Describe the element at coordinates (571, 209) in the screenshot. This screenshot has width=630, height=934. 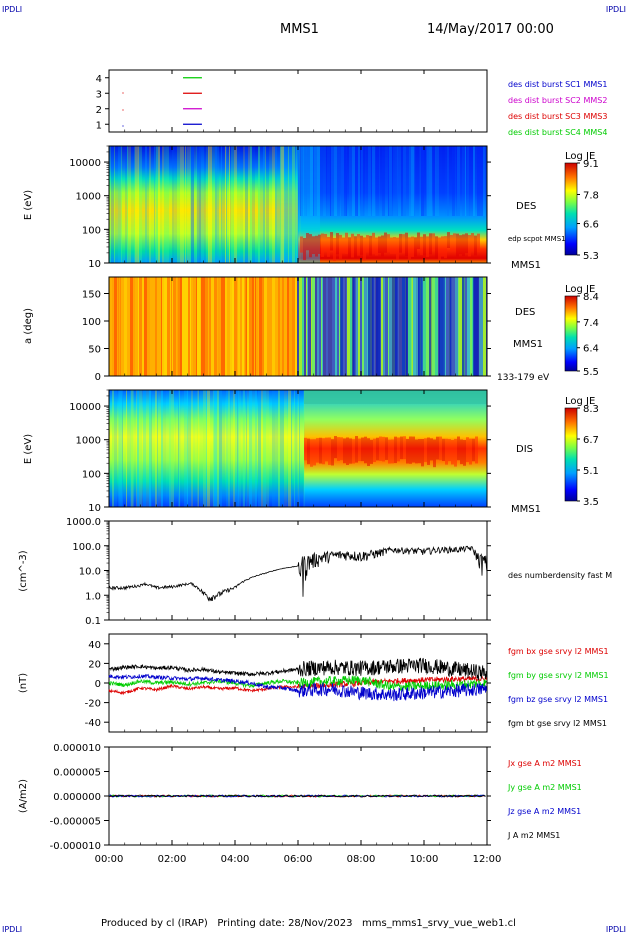
I see `colorbar-des` at that location.